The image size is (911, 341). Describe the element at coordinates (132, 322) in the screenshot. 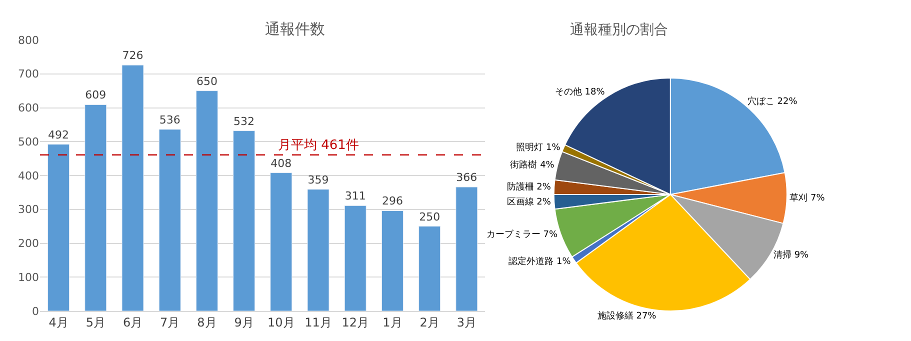

I see `x-tick-label: 6月` at that location.